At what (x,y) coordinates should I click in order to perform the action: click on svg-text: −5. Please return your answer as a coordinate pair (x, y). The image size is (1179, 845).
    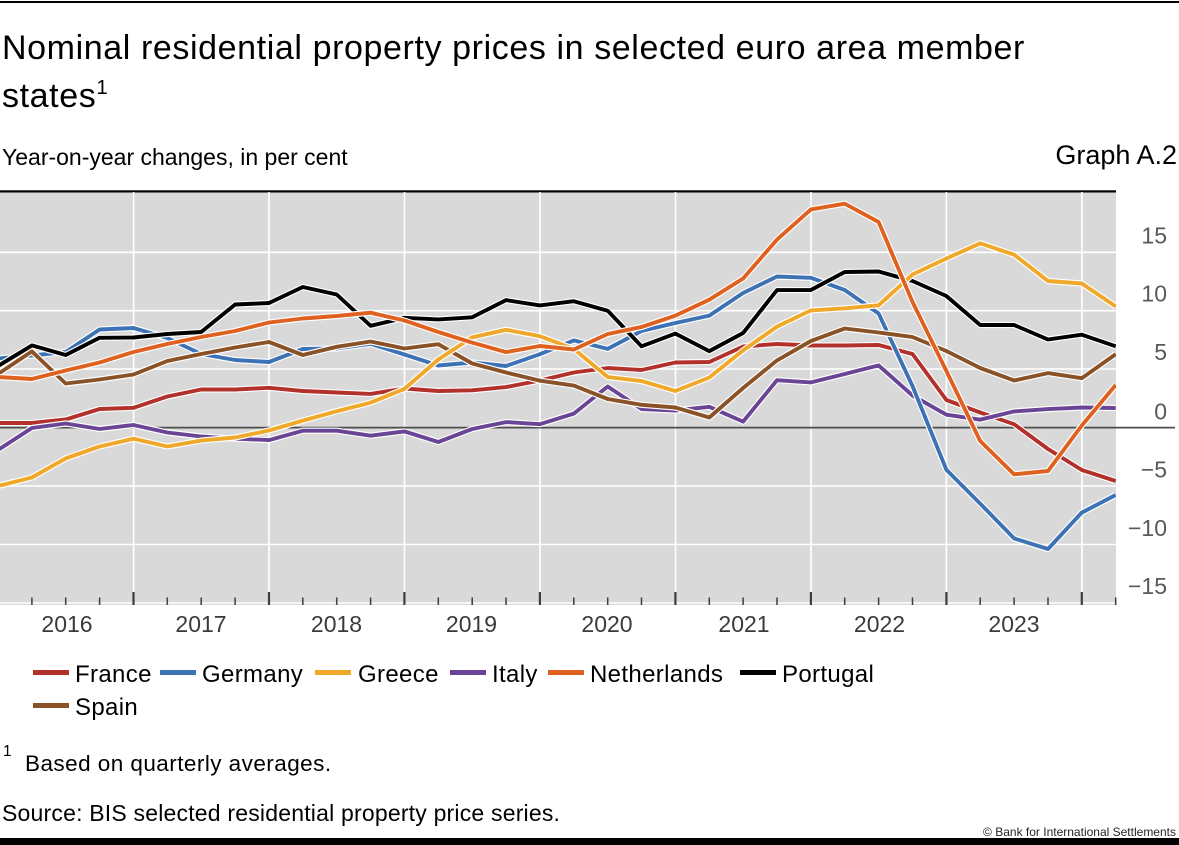
    Looking at the image, I should click on (1154, 470).